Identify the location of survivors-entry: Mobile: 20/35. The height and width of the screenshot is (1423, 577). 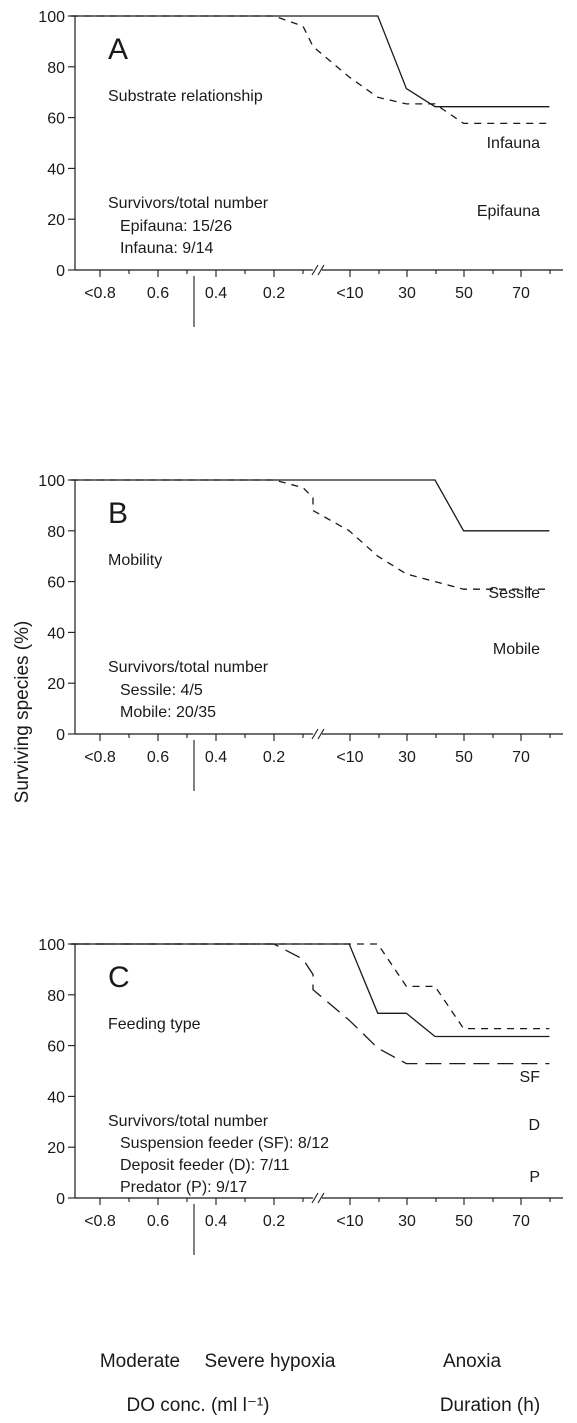
(168, 712).